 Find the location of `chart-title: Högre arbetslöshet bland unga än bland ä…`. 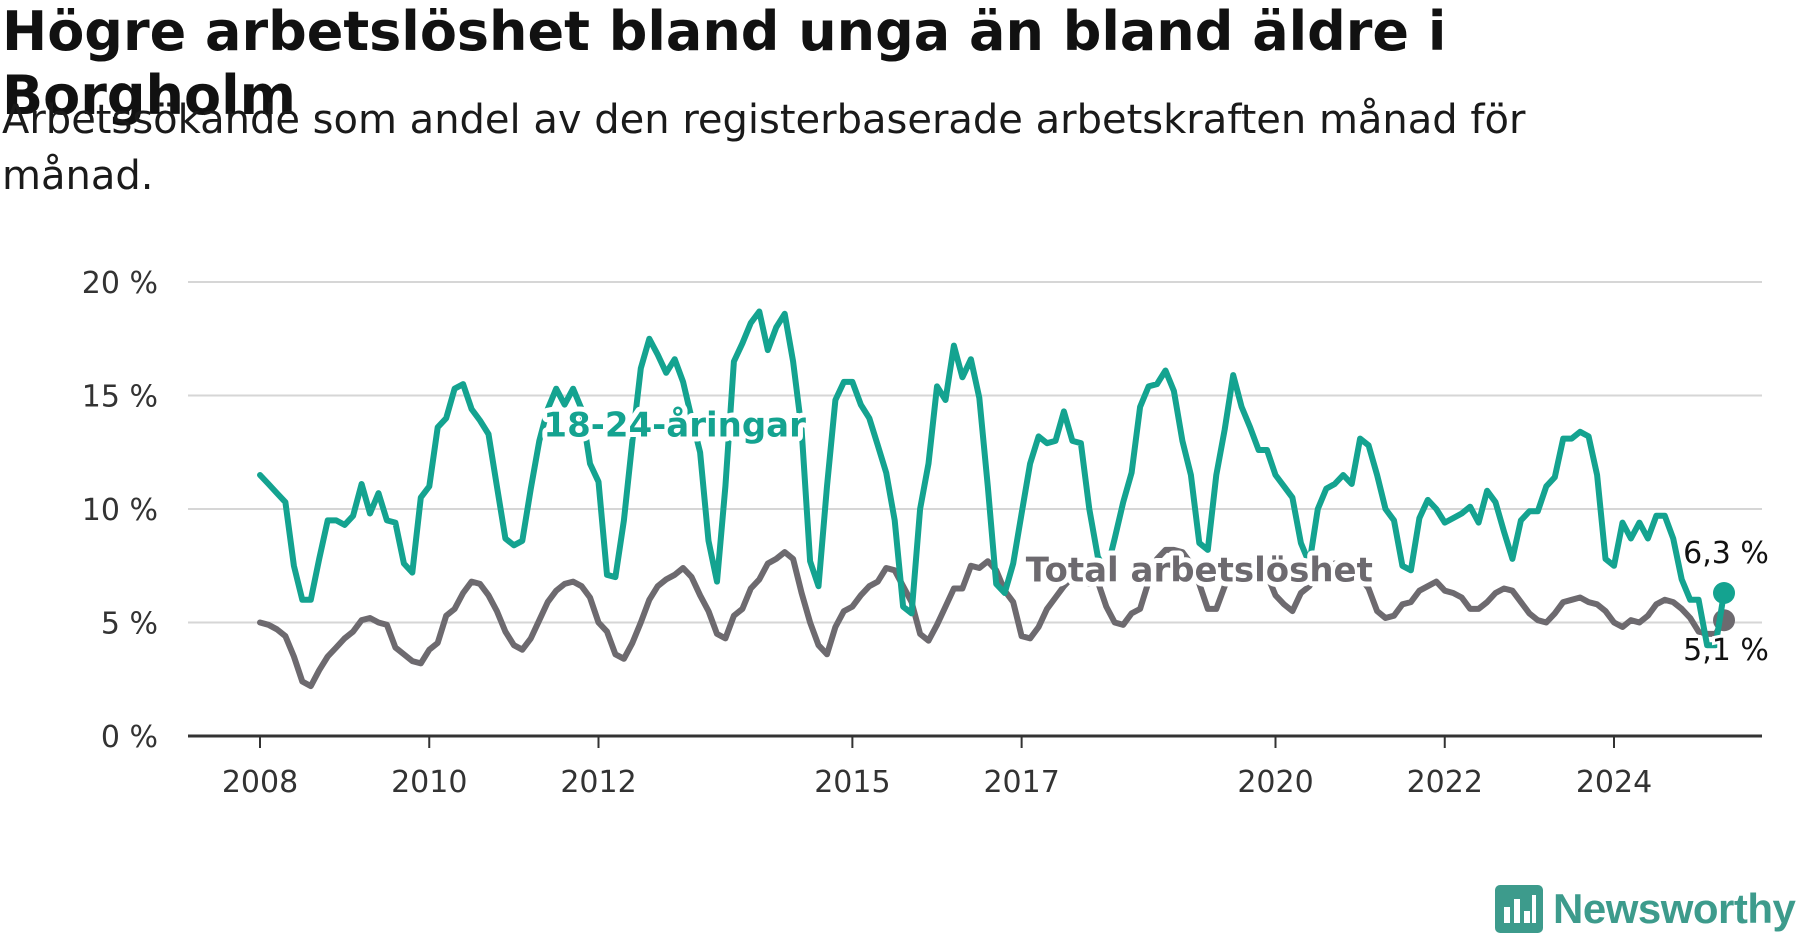

chart-title: Högre arbetslöshet bland unga än bland ä… is located at coordinates (724, 63).